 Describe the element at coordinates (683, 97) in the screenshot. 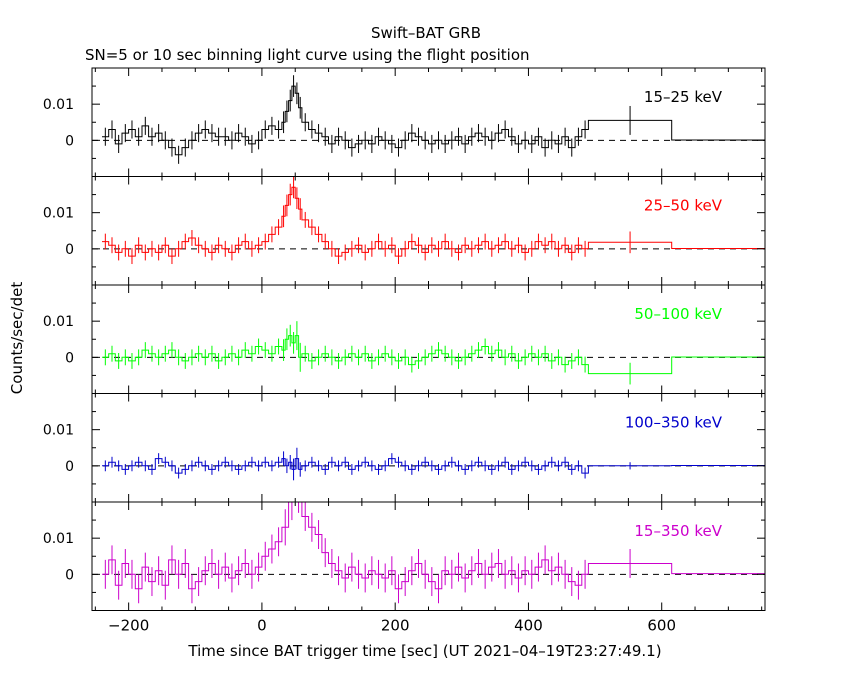

I see `band-label: 15–25 keV` at that location.